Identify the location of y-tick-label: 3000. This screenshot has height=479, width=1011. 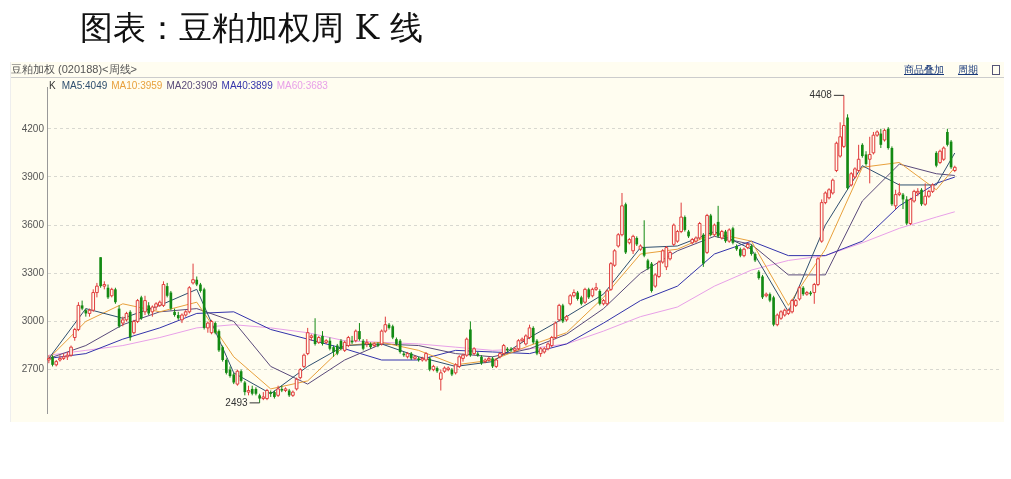
(33, 321).